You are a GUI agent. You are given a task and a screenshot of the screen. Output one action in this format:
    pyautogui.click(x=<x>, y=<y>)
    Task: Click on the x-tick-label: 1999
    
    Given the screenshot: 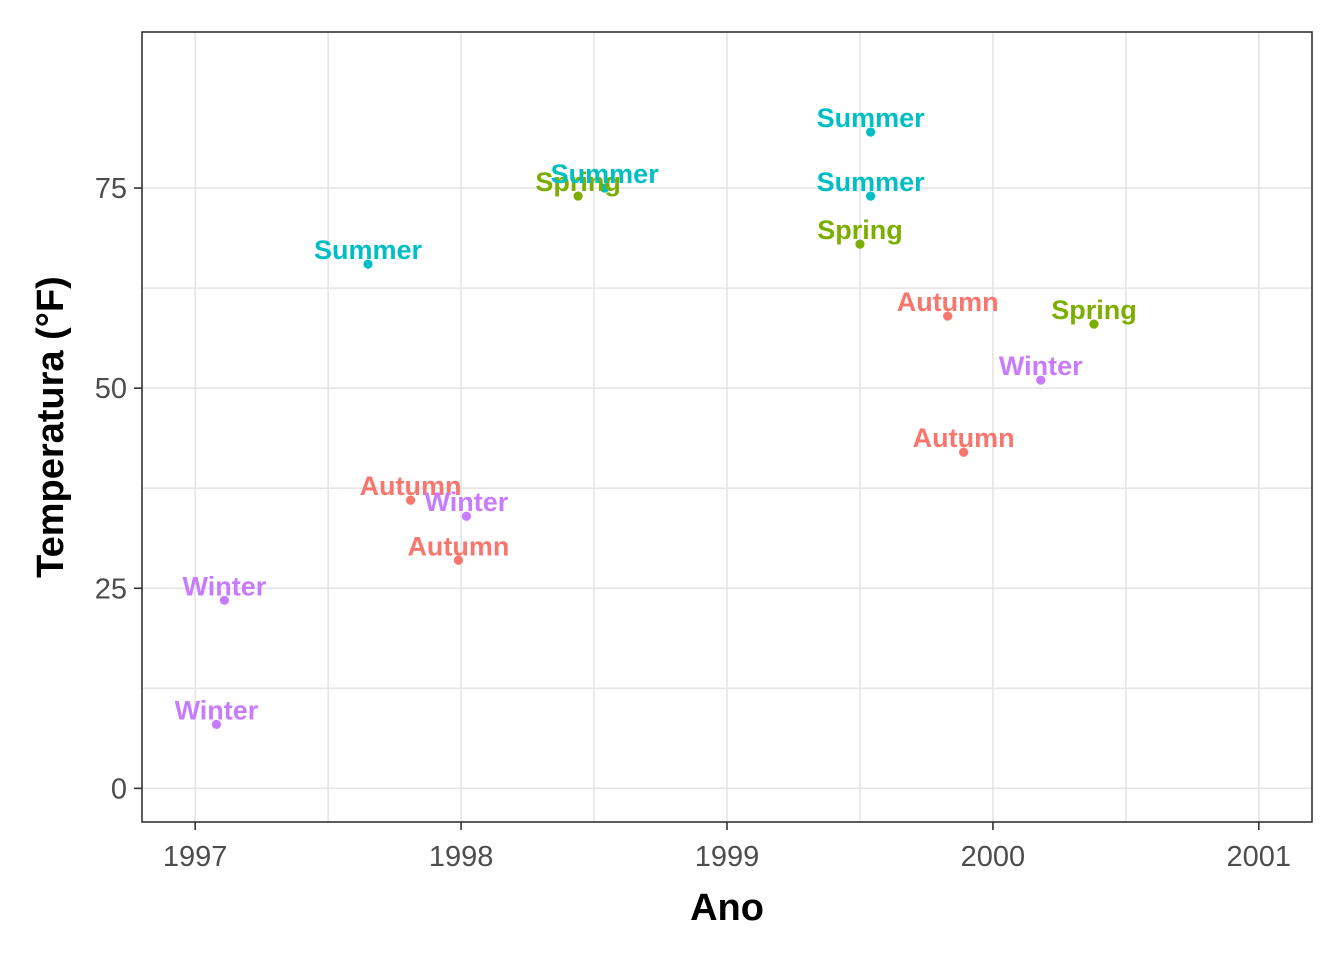 What is the action you would take?
    pyautogui.click(x=727, y=857)
    